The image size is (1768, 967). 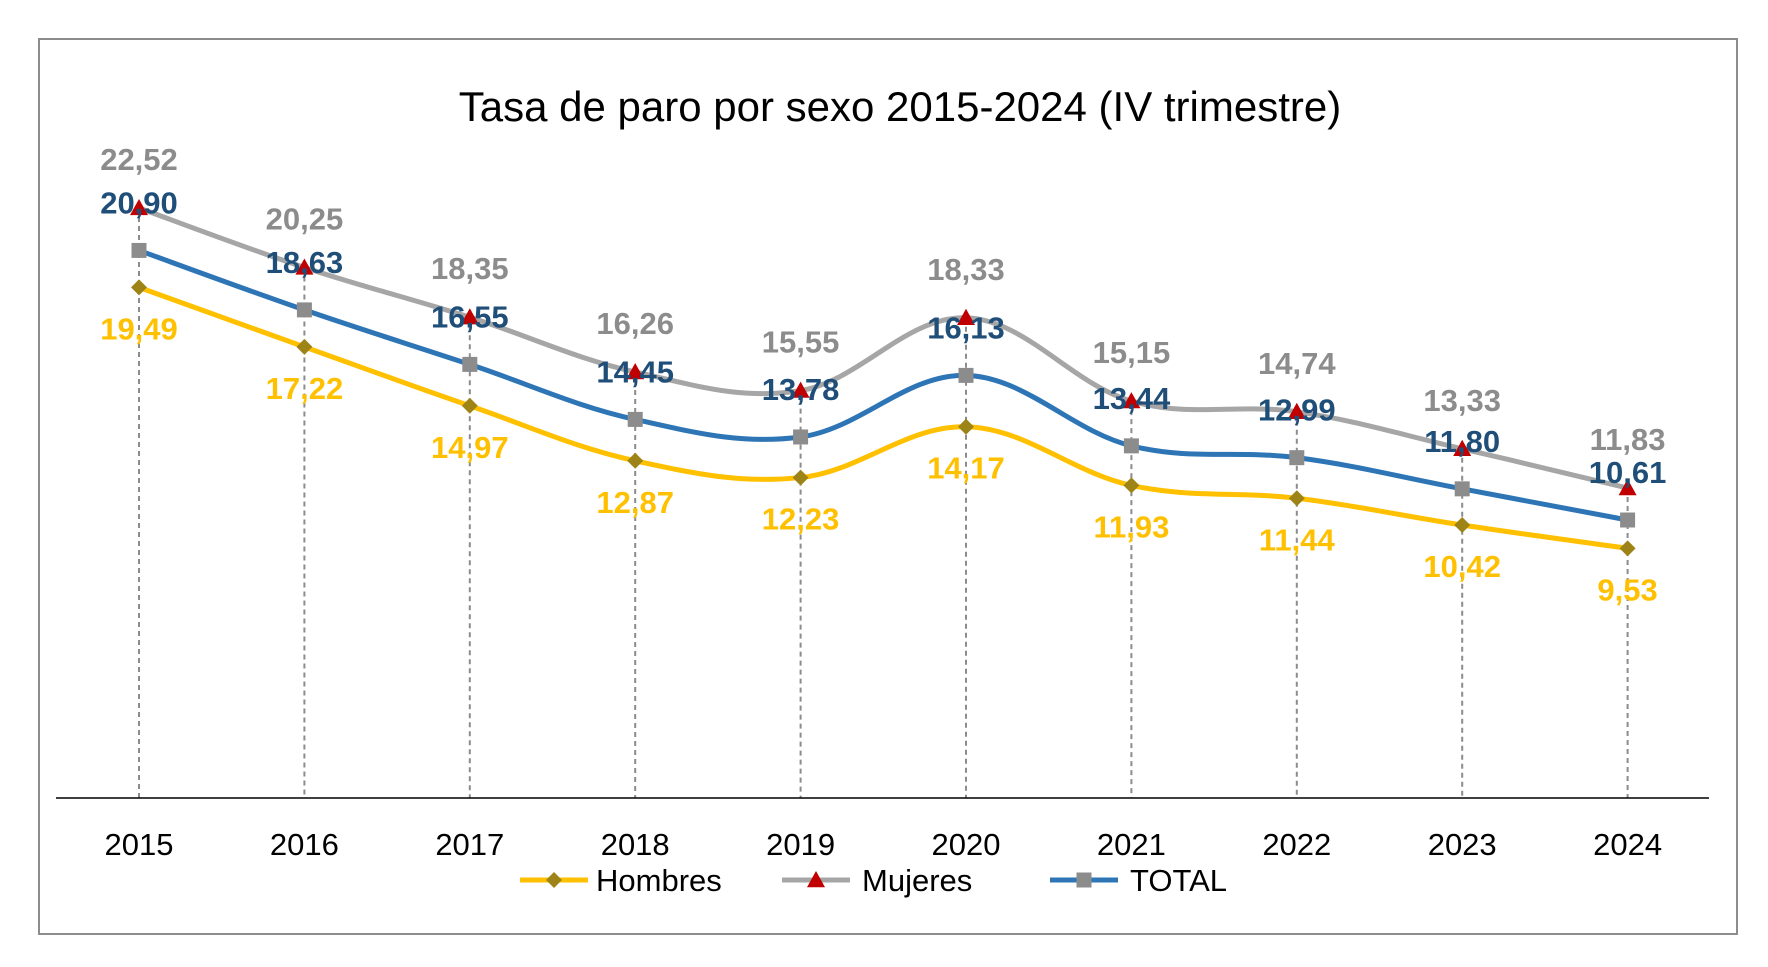 What do you see at coordinates (966, 327) in the screenshot?
I see `data-label-total-2020: 16,13` at bounding box center [966, 327].